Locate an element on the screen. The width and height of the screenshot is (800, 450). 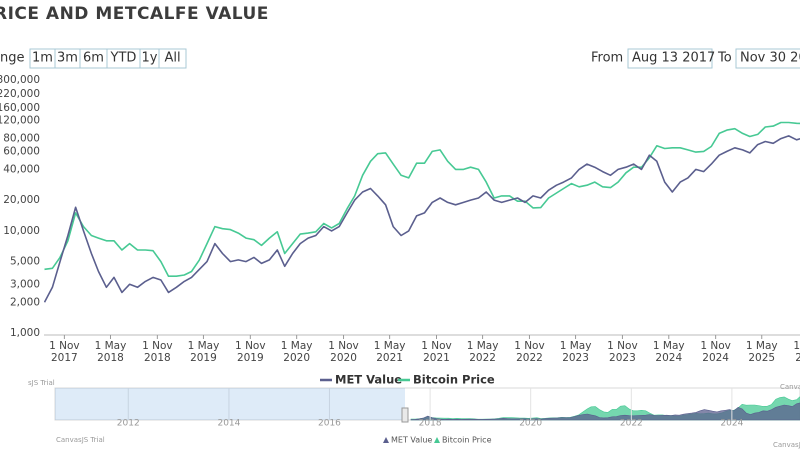
y-tick-label: 80,000 is located at coordinates (21, 139).